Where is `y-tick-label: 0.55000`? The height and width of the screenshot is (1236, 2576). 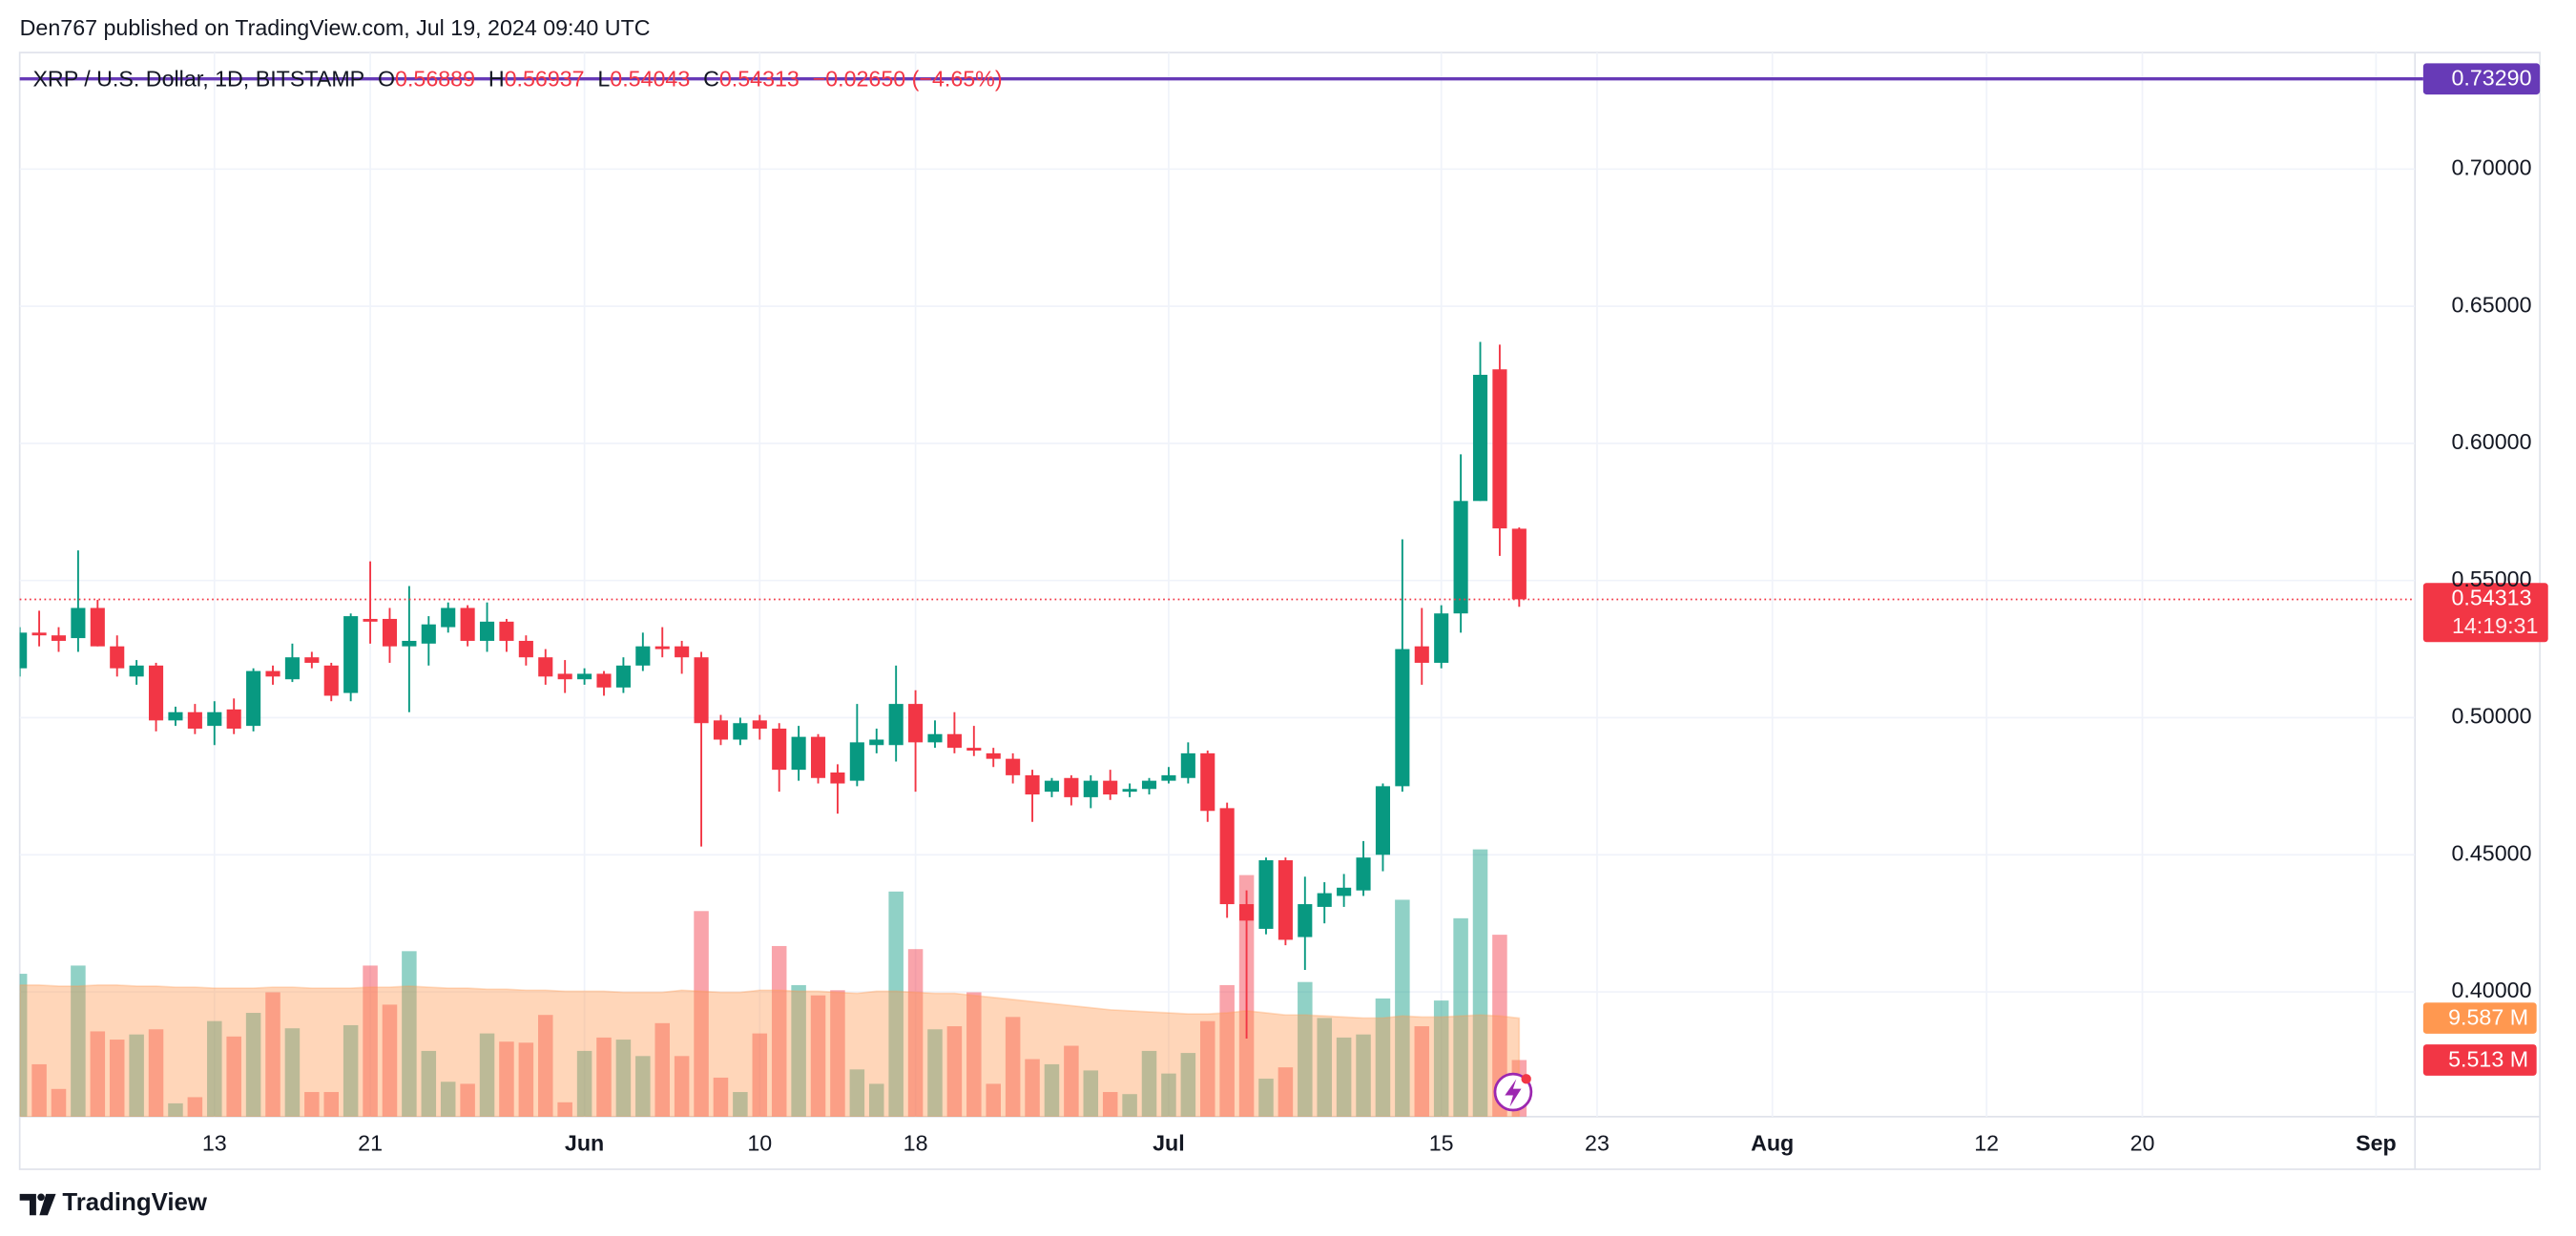
y-tick-label: 0.55000 is located at coordinates (2492, 578).